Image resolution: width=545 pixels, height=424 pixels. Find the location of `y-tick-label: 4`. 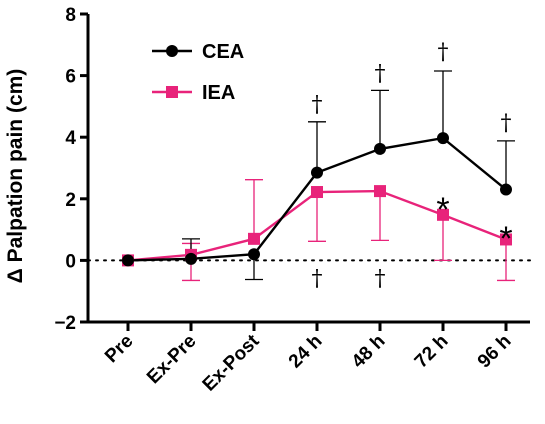

y-tick-label: 4 is located at coordinates (70, 138).